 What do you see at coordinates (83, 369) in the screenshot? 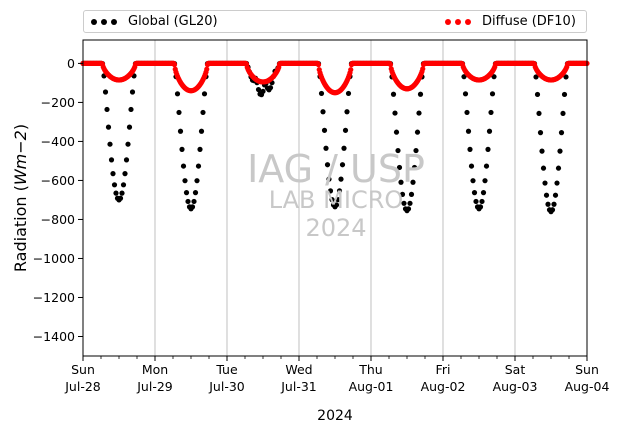
I see `x-tick-label-day: Sun` at bounding box center [83, 369].